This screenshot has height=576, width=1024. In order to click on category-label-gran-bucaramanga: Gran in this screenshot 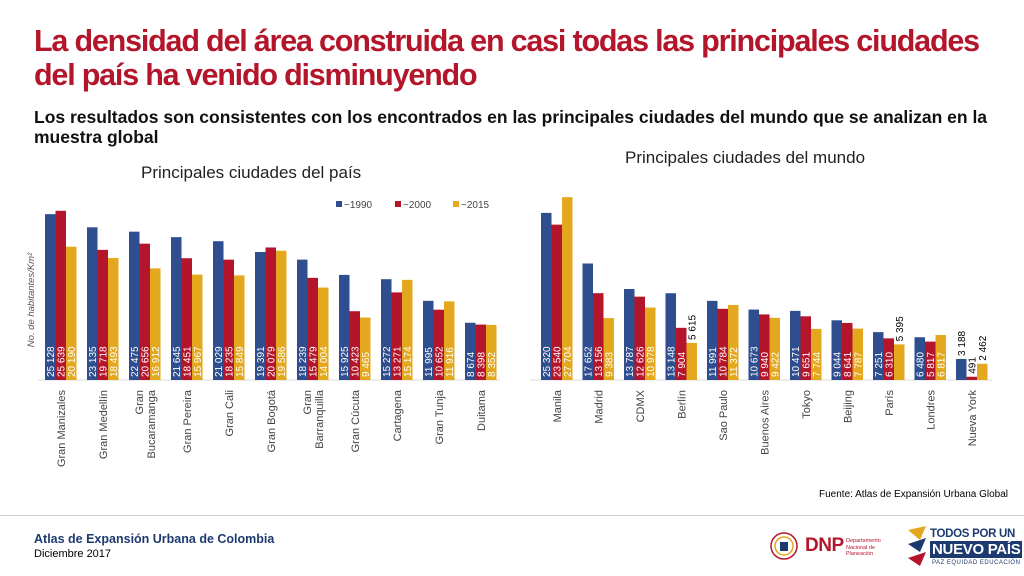, I will do `click(140, 402)`.